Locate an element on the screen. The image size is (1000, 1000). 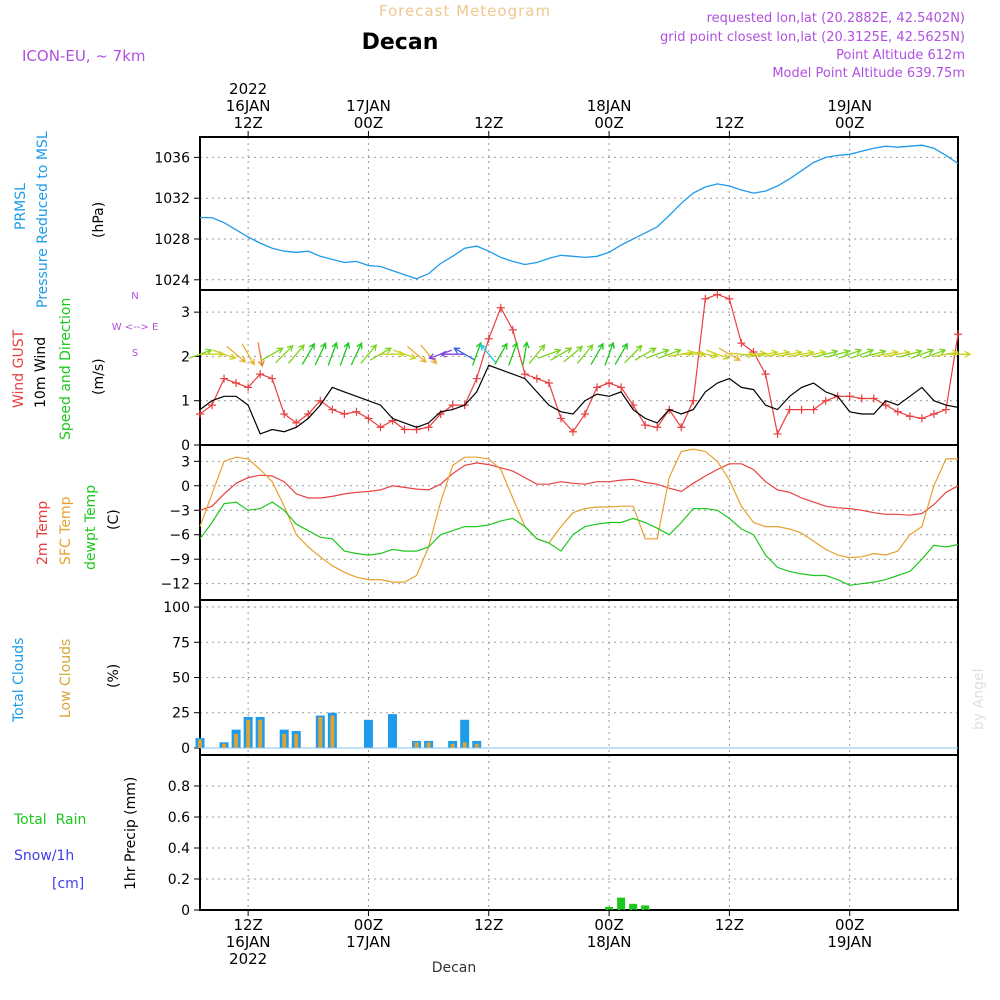
top-time-label: 16JAN is located at coordinates (248, 106).